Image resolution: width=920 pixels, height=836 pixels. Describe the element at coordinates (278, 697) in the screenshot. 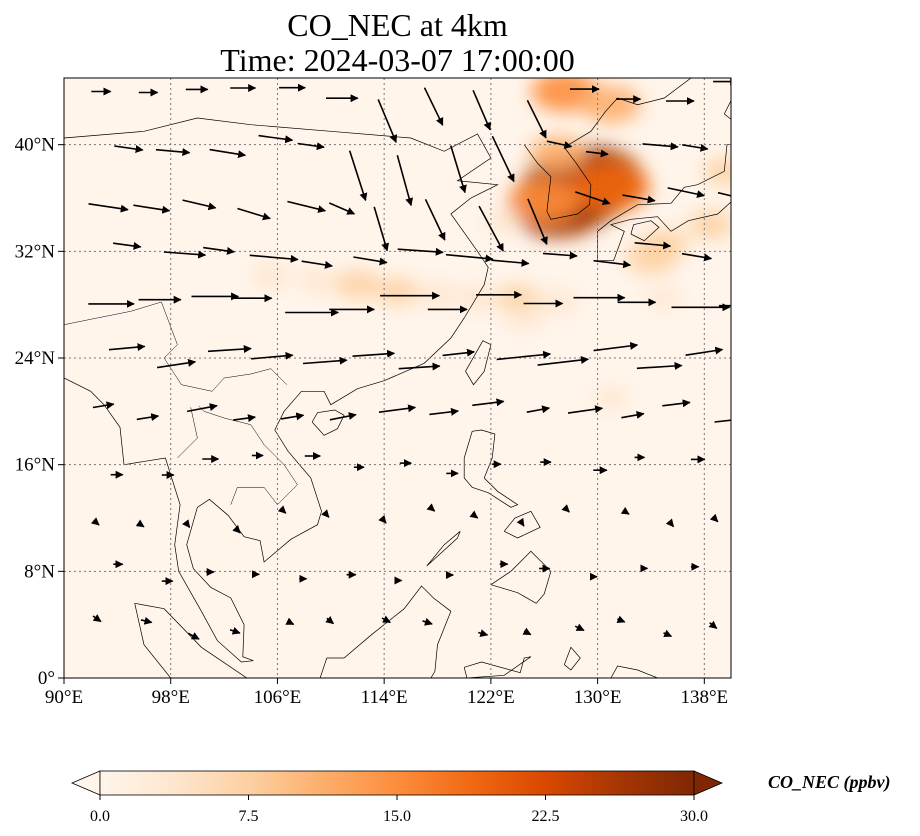

I see `lon-tick-label: 106°E` at that location.